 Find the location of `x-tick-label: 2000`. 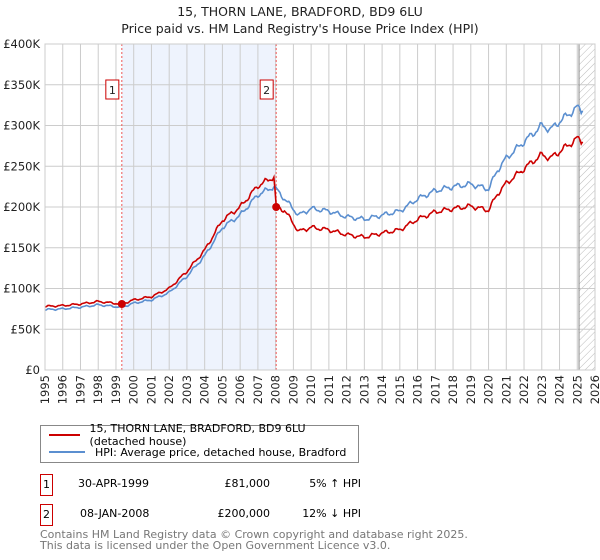

x-tick-label: 2000 is located at coordinates (134, 389).